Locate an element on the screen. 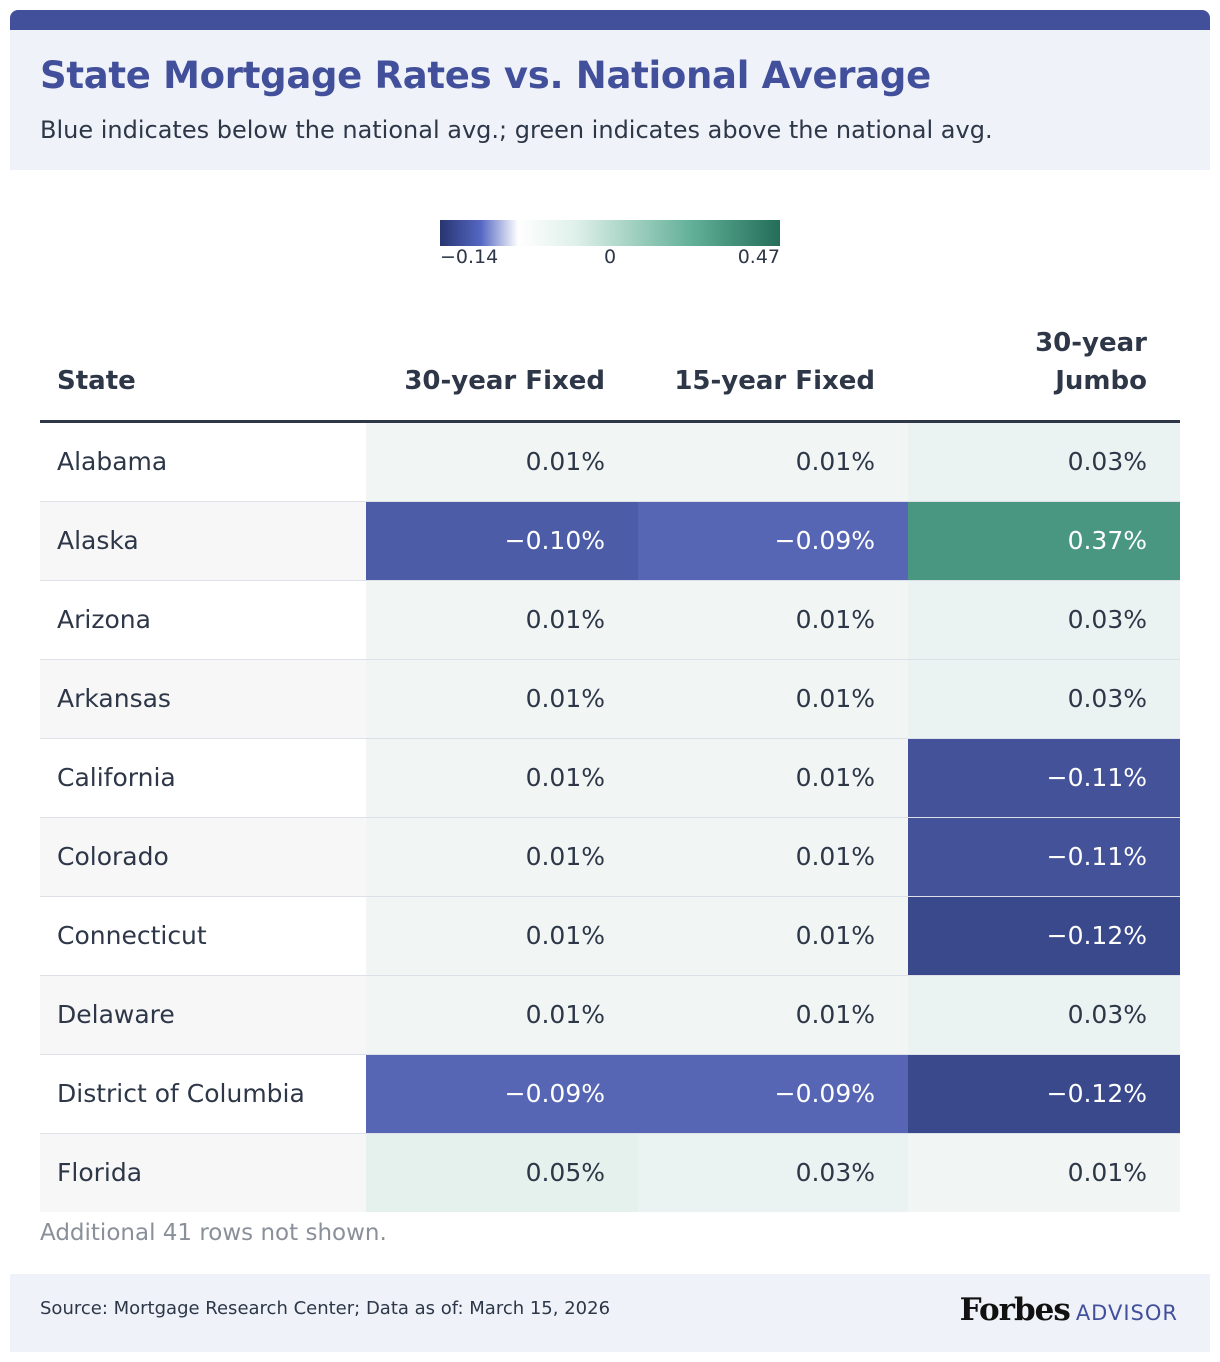  state-name-cell: Arkansas is located at coordinates (203, 699).